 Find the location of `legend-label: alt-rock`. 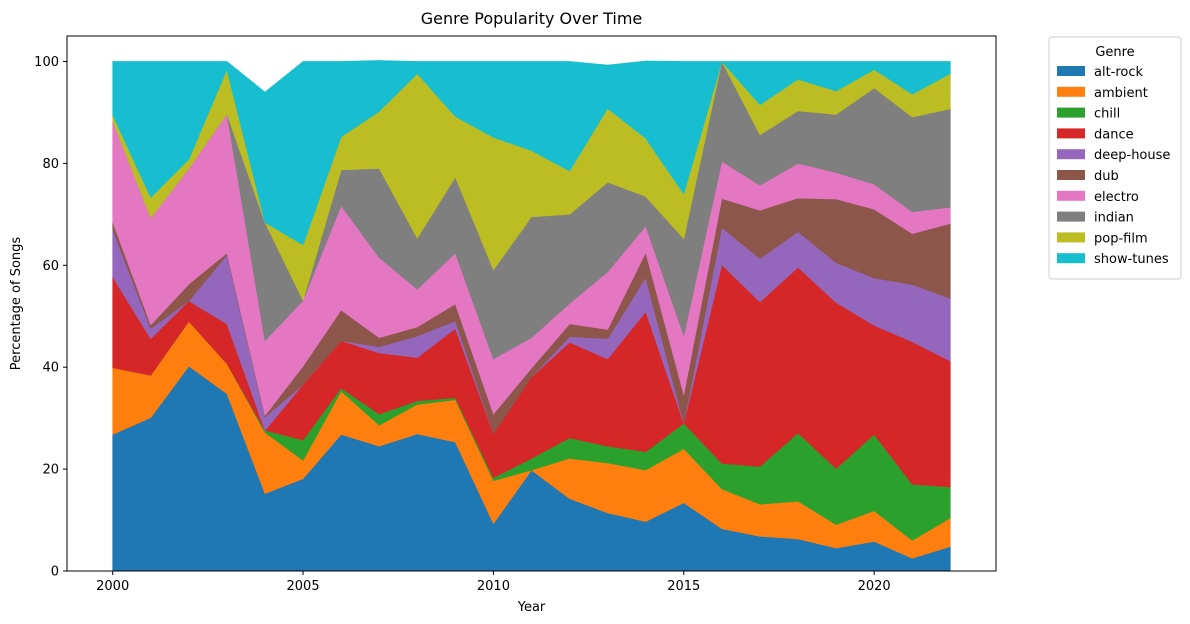

legend-label: alt-rock is located at coordinates (1119, 72).